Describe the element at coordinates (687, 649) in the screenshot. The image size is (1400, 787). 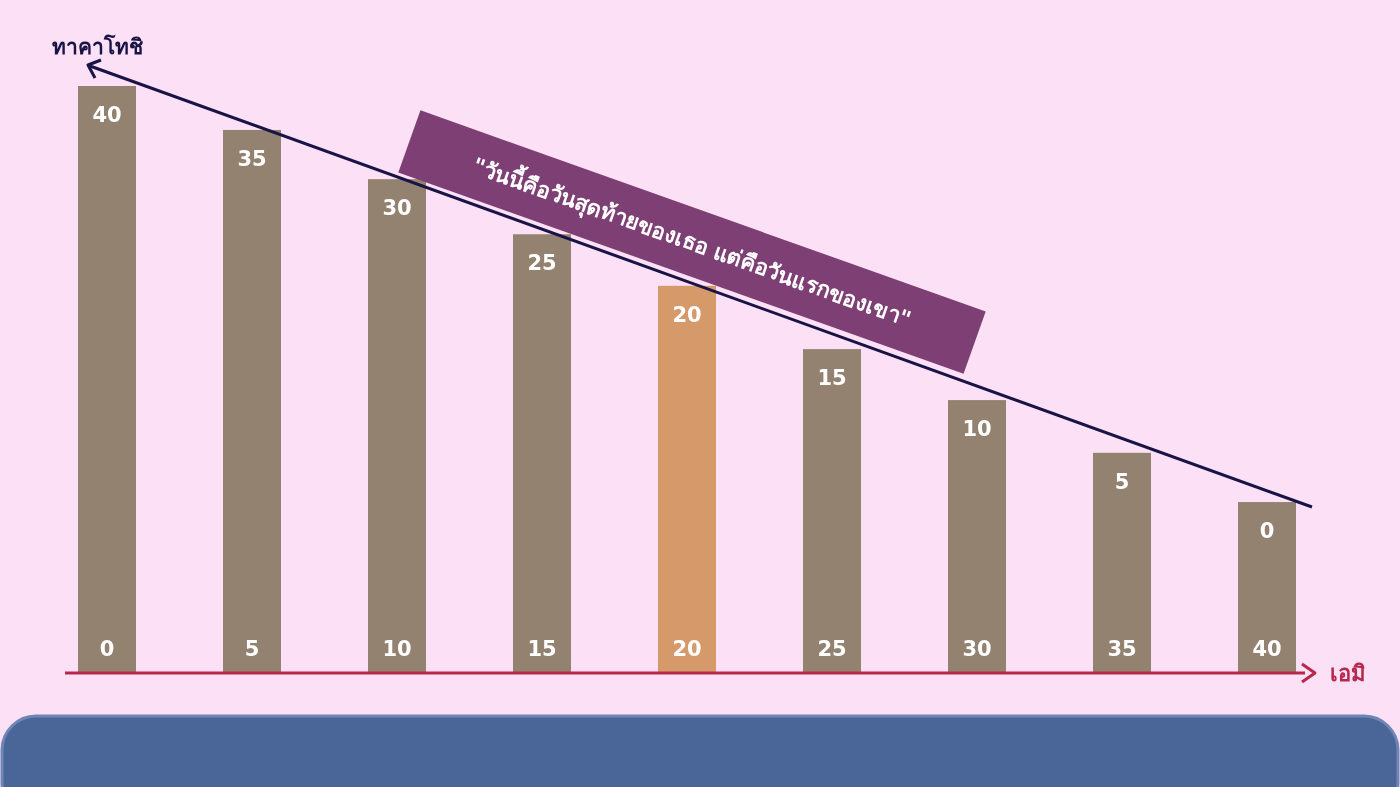
I see `x-tick-label: 20` at that location.